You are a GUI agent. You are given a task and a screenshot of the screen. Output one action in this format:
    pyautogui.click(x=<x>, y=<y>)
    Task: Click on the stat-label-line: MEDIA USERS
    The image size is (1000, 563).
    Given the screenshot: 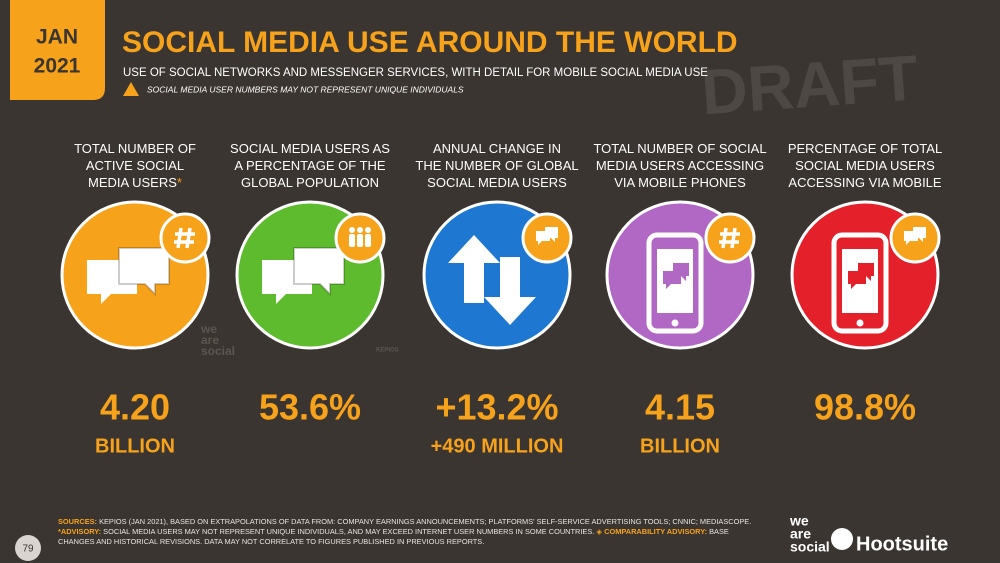 What is the action you would take?
    pyautogui.click(x=132, y=182)
    